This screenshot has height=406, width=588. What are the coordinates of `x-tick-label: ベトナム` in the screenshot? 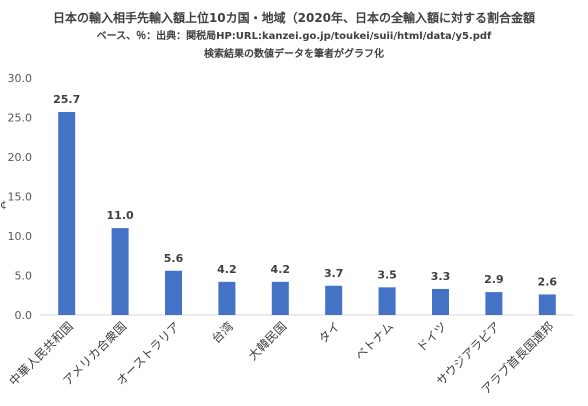 It's located at (375, 341).